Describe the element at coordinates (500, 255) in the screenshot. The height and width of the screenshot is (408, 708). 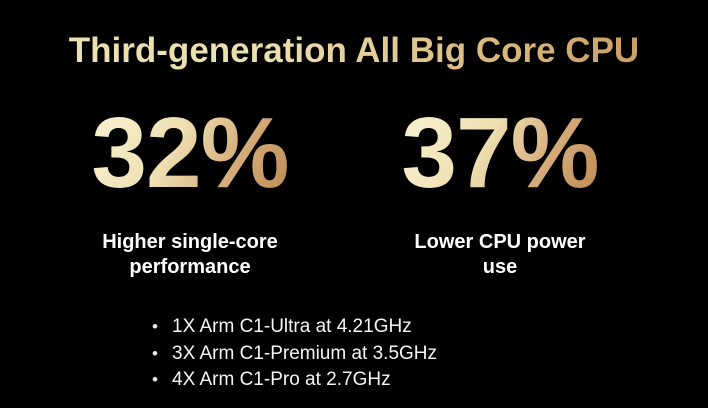
I see `stat-label-power-use: Lower CPU power use` at that location.